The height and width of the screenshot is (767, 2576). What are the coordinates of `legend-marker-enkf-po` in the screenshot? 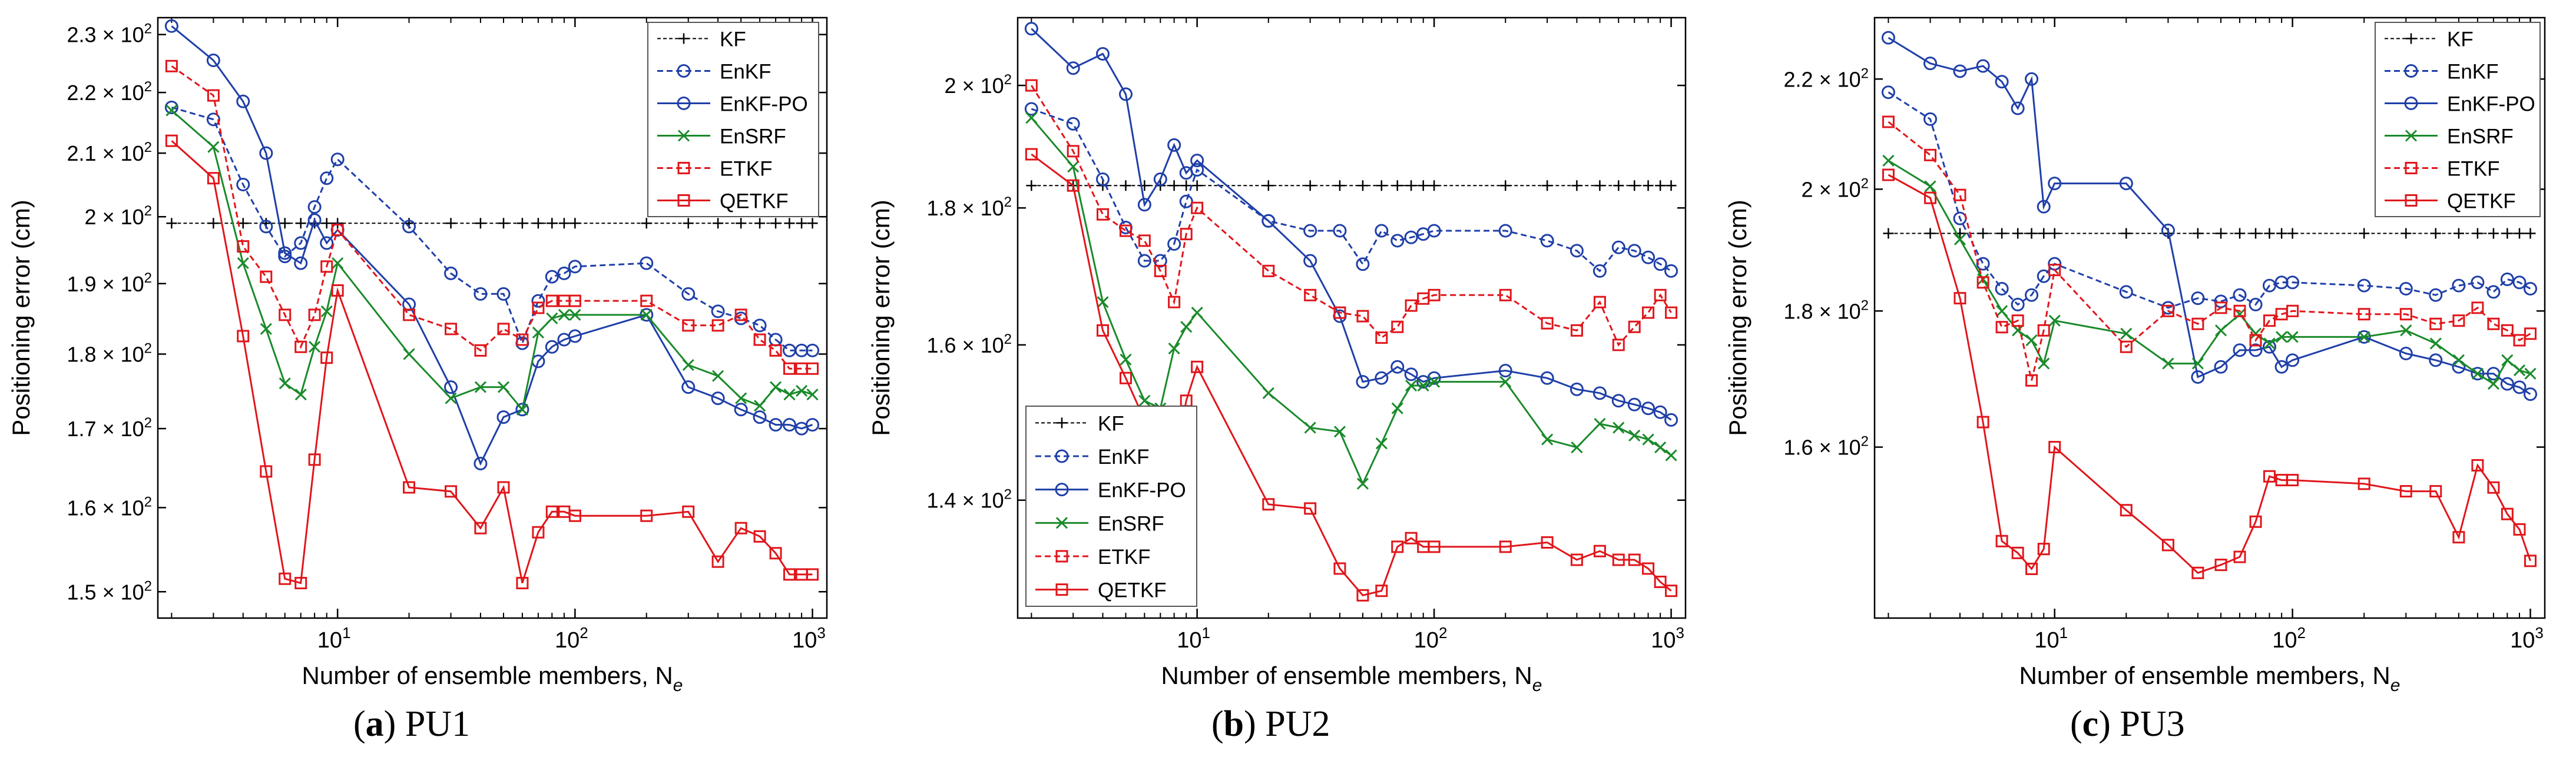 It's located at (1062, 490).